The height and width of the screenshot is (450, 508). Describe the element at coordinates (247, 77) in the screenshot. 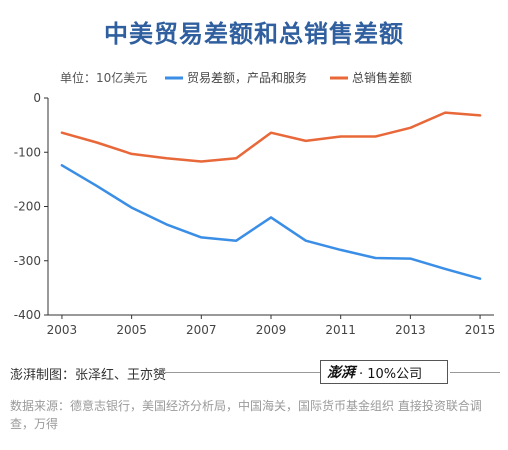

I see `legend-label-1: 贸易差额，产品和服务` at that location.